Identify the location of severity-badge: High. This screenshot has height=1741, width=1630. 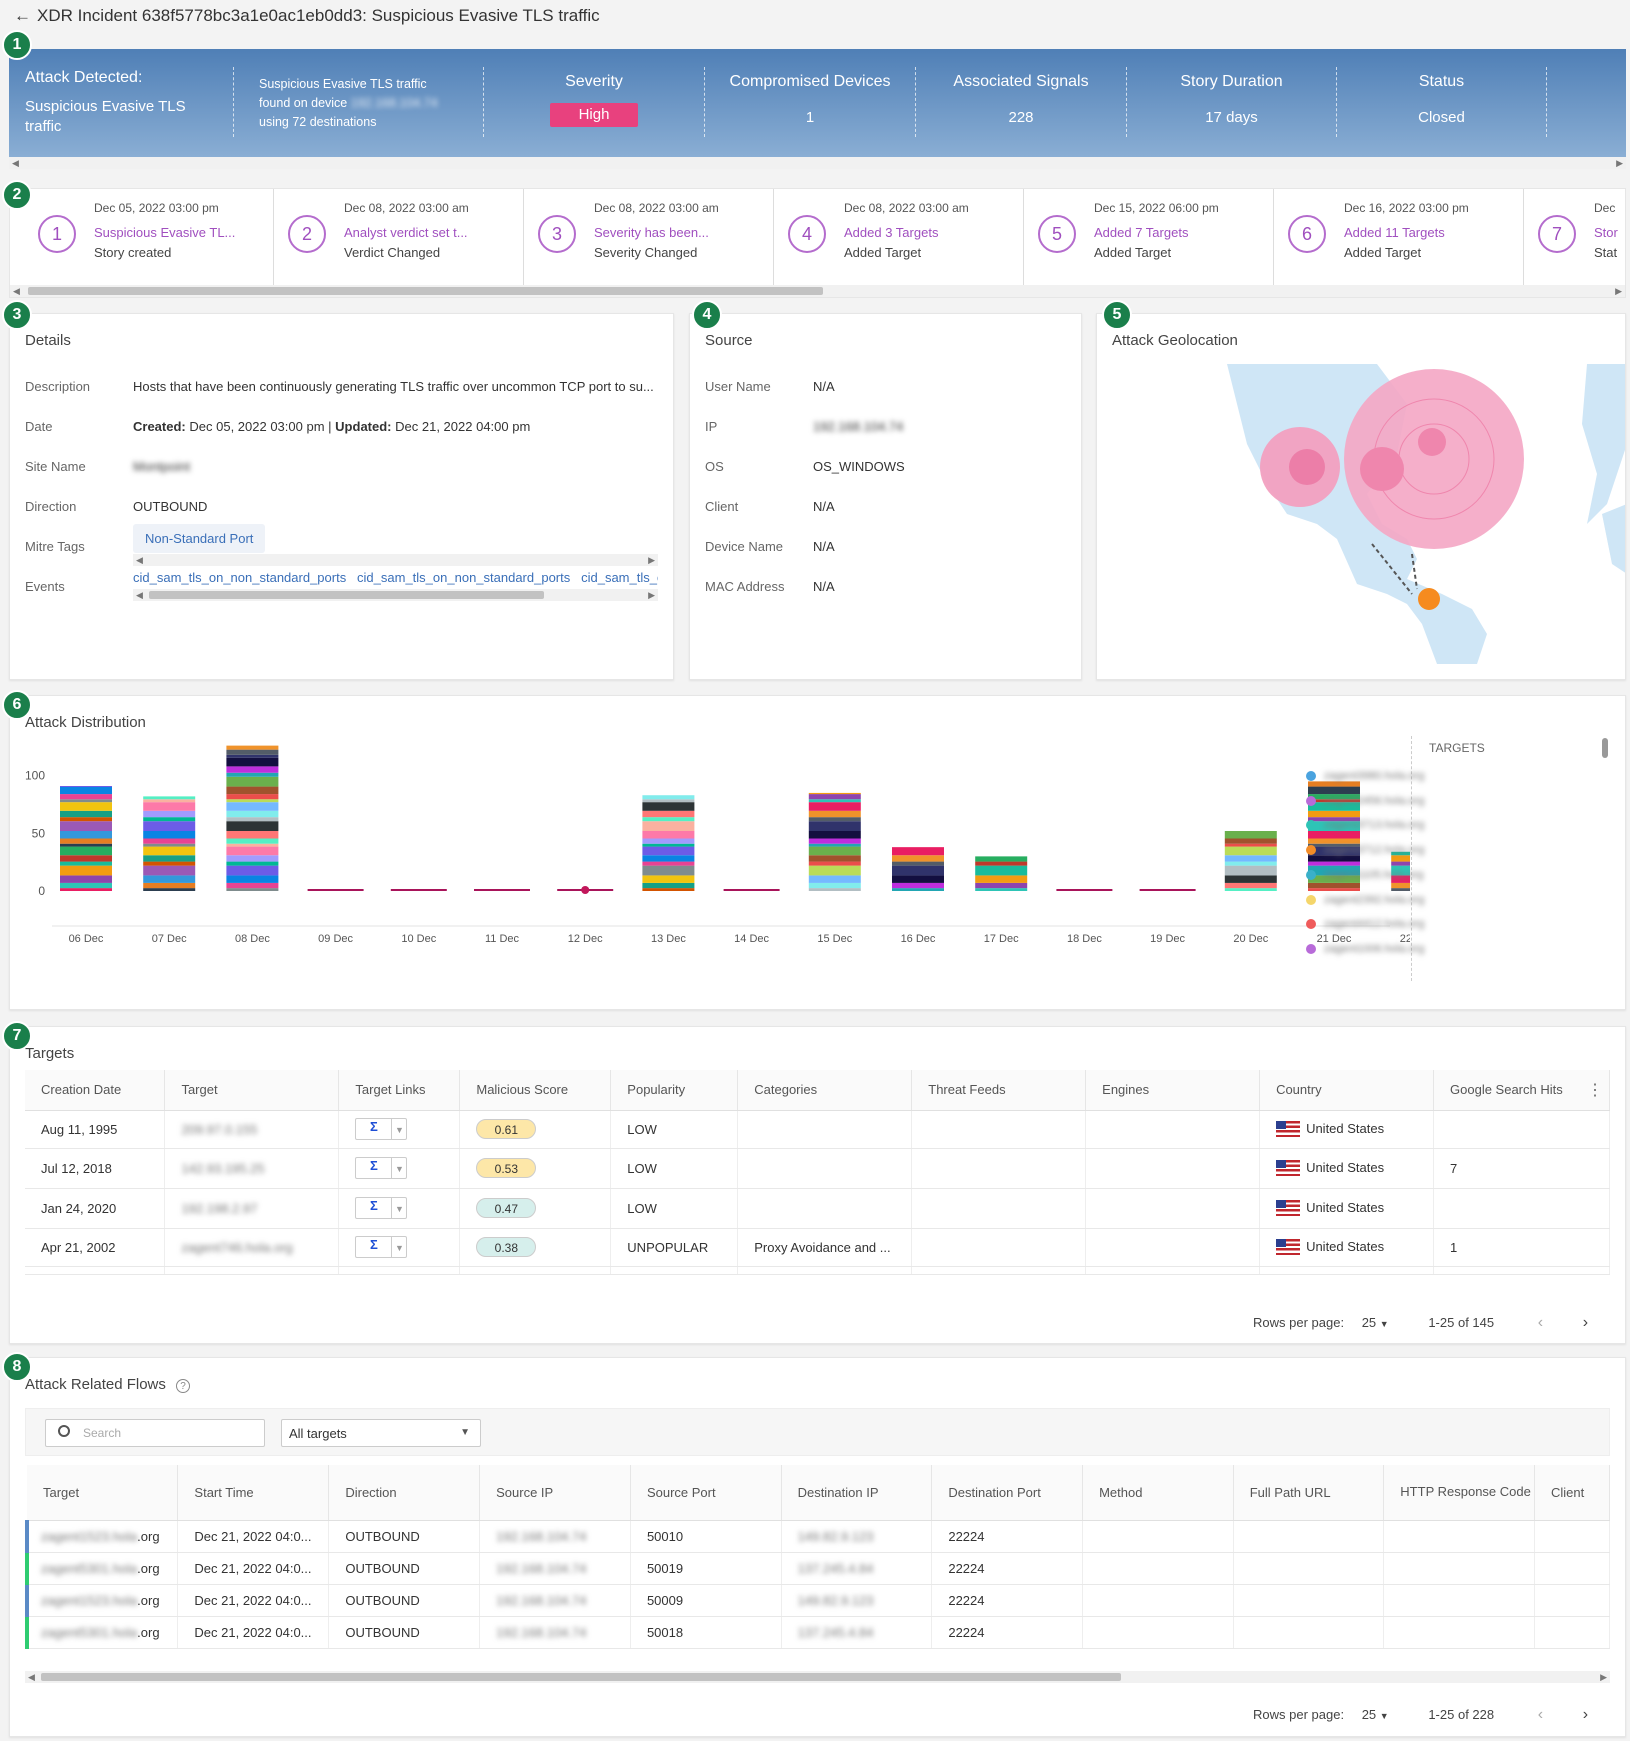
(594, 115).